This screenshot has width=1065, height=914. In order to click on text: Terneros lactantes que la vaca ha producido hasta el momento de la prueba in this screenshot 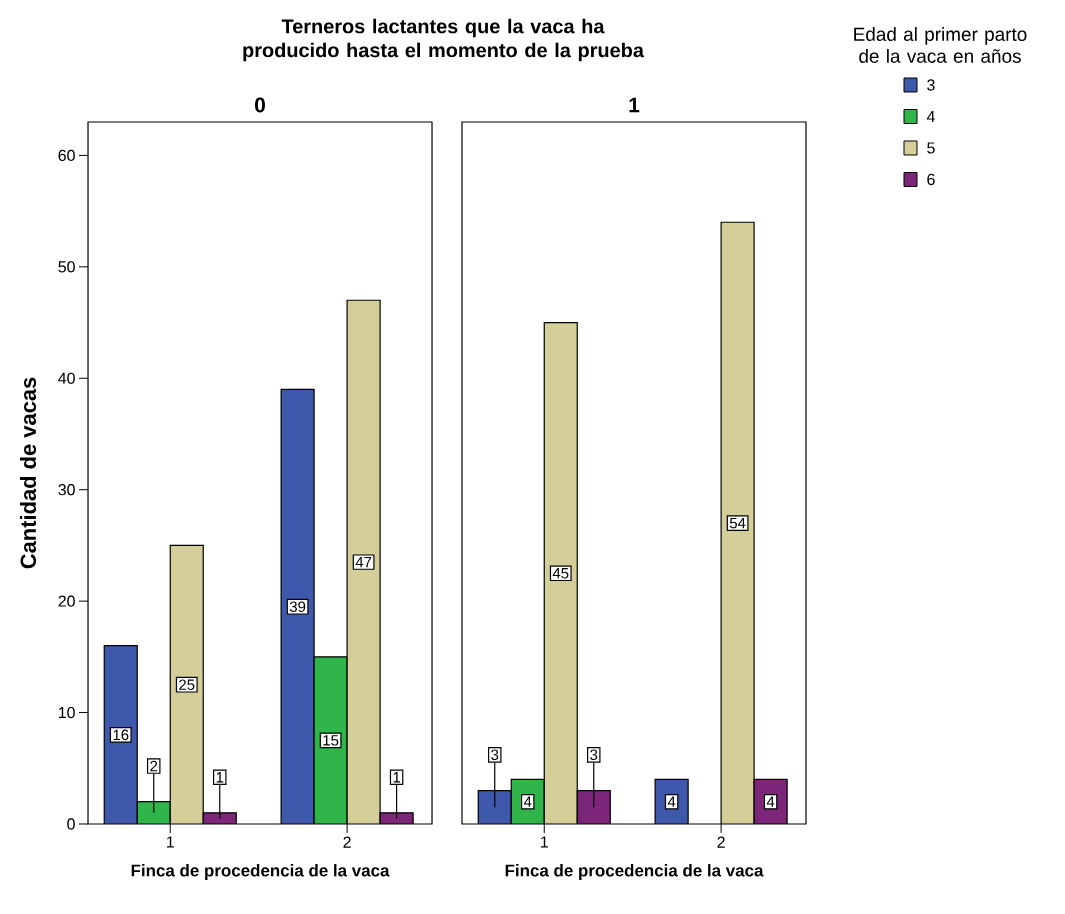, I will do `click(444, 40)`.